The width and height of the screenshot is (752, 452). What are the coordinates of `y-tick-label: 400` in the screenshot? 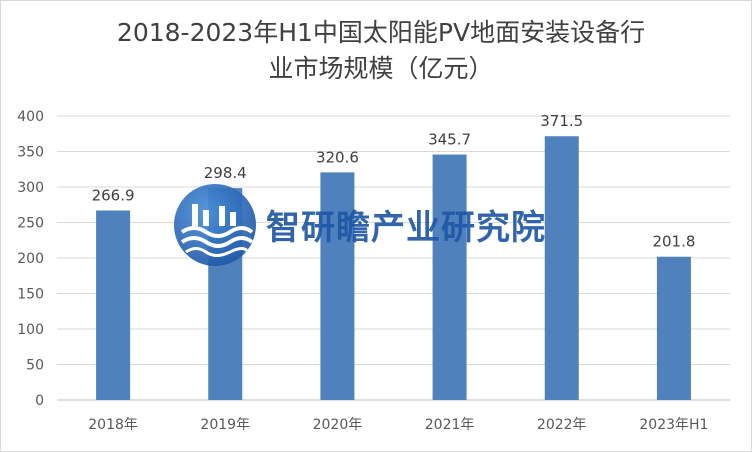 It's located at (30, 117).